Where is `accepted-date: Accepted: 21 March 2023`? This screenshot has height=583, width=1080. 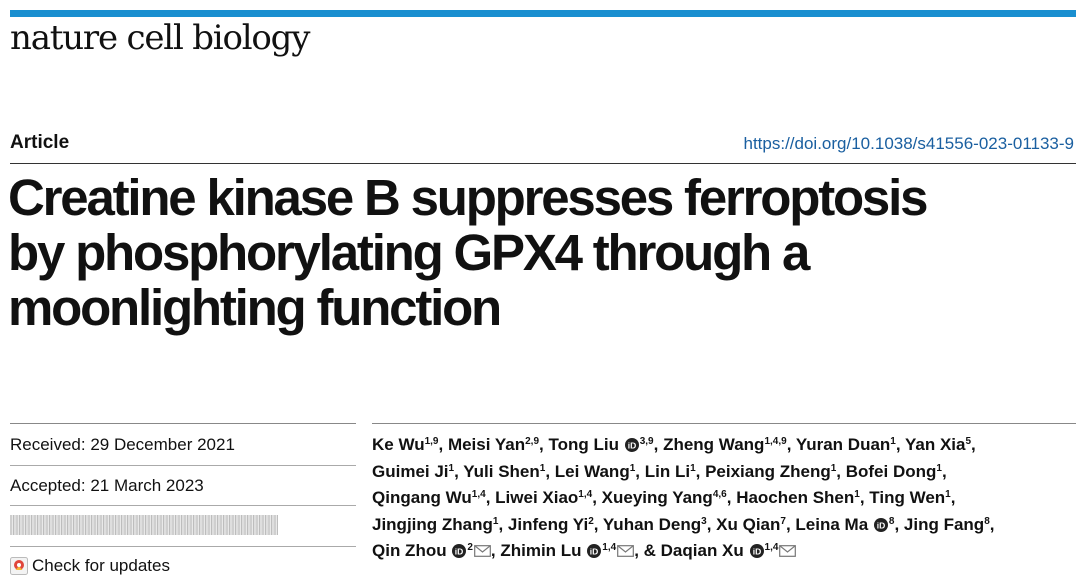 accepted-date: Accepted: 21 March 2023 is located at coordinates (107, 486).